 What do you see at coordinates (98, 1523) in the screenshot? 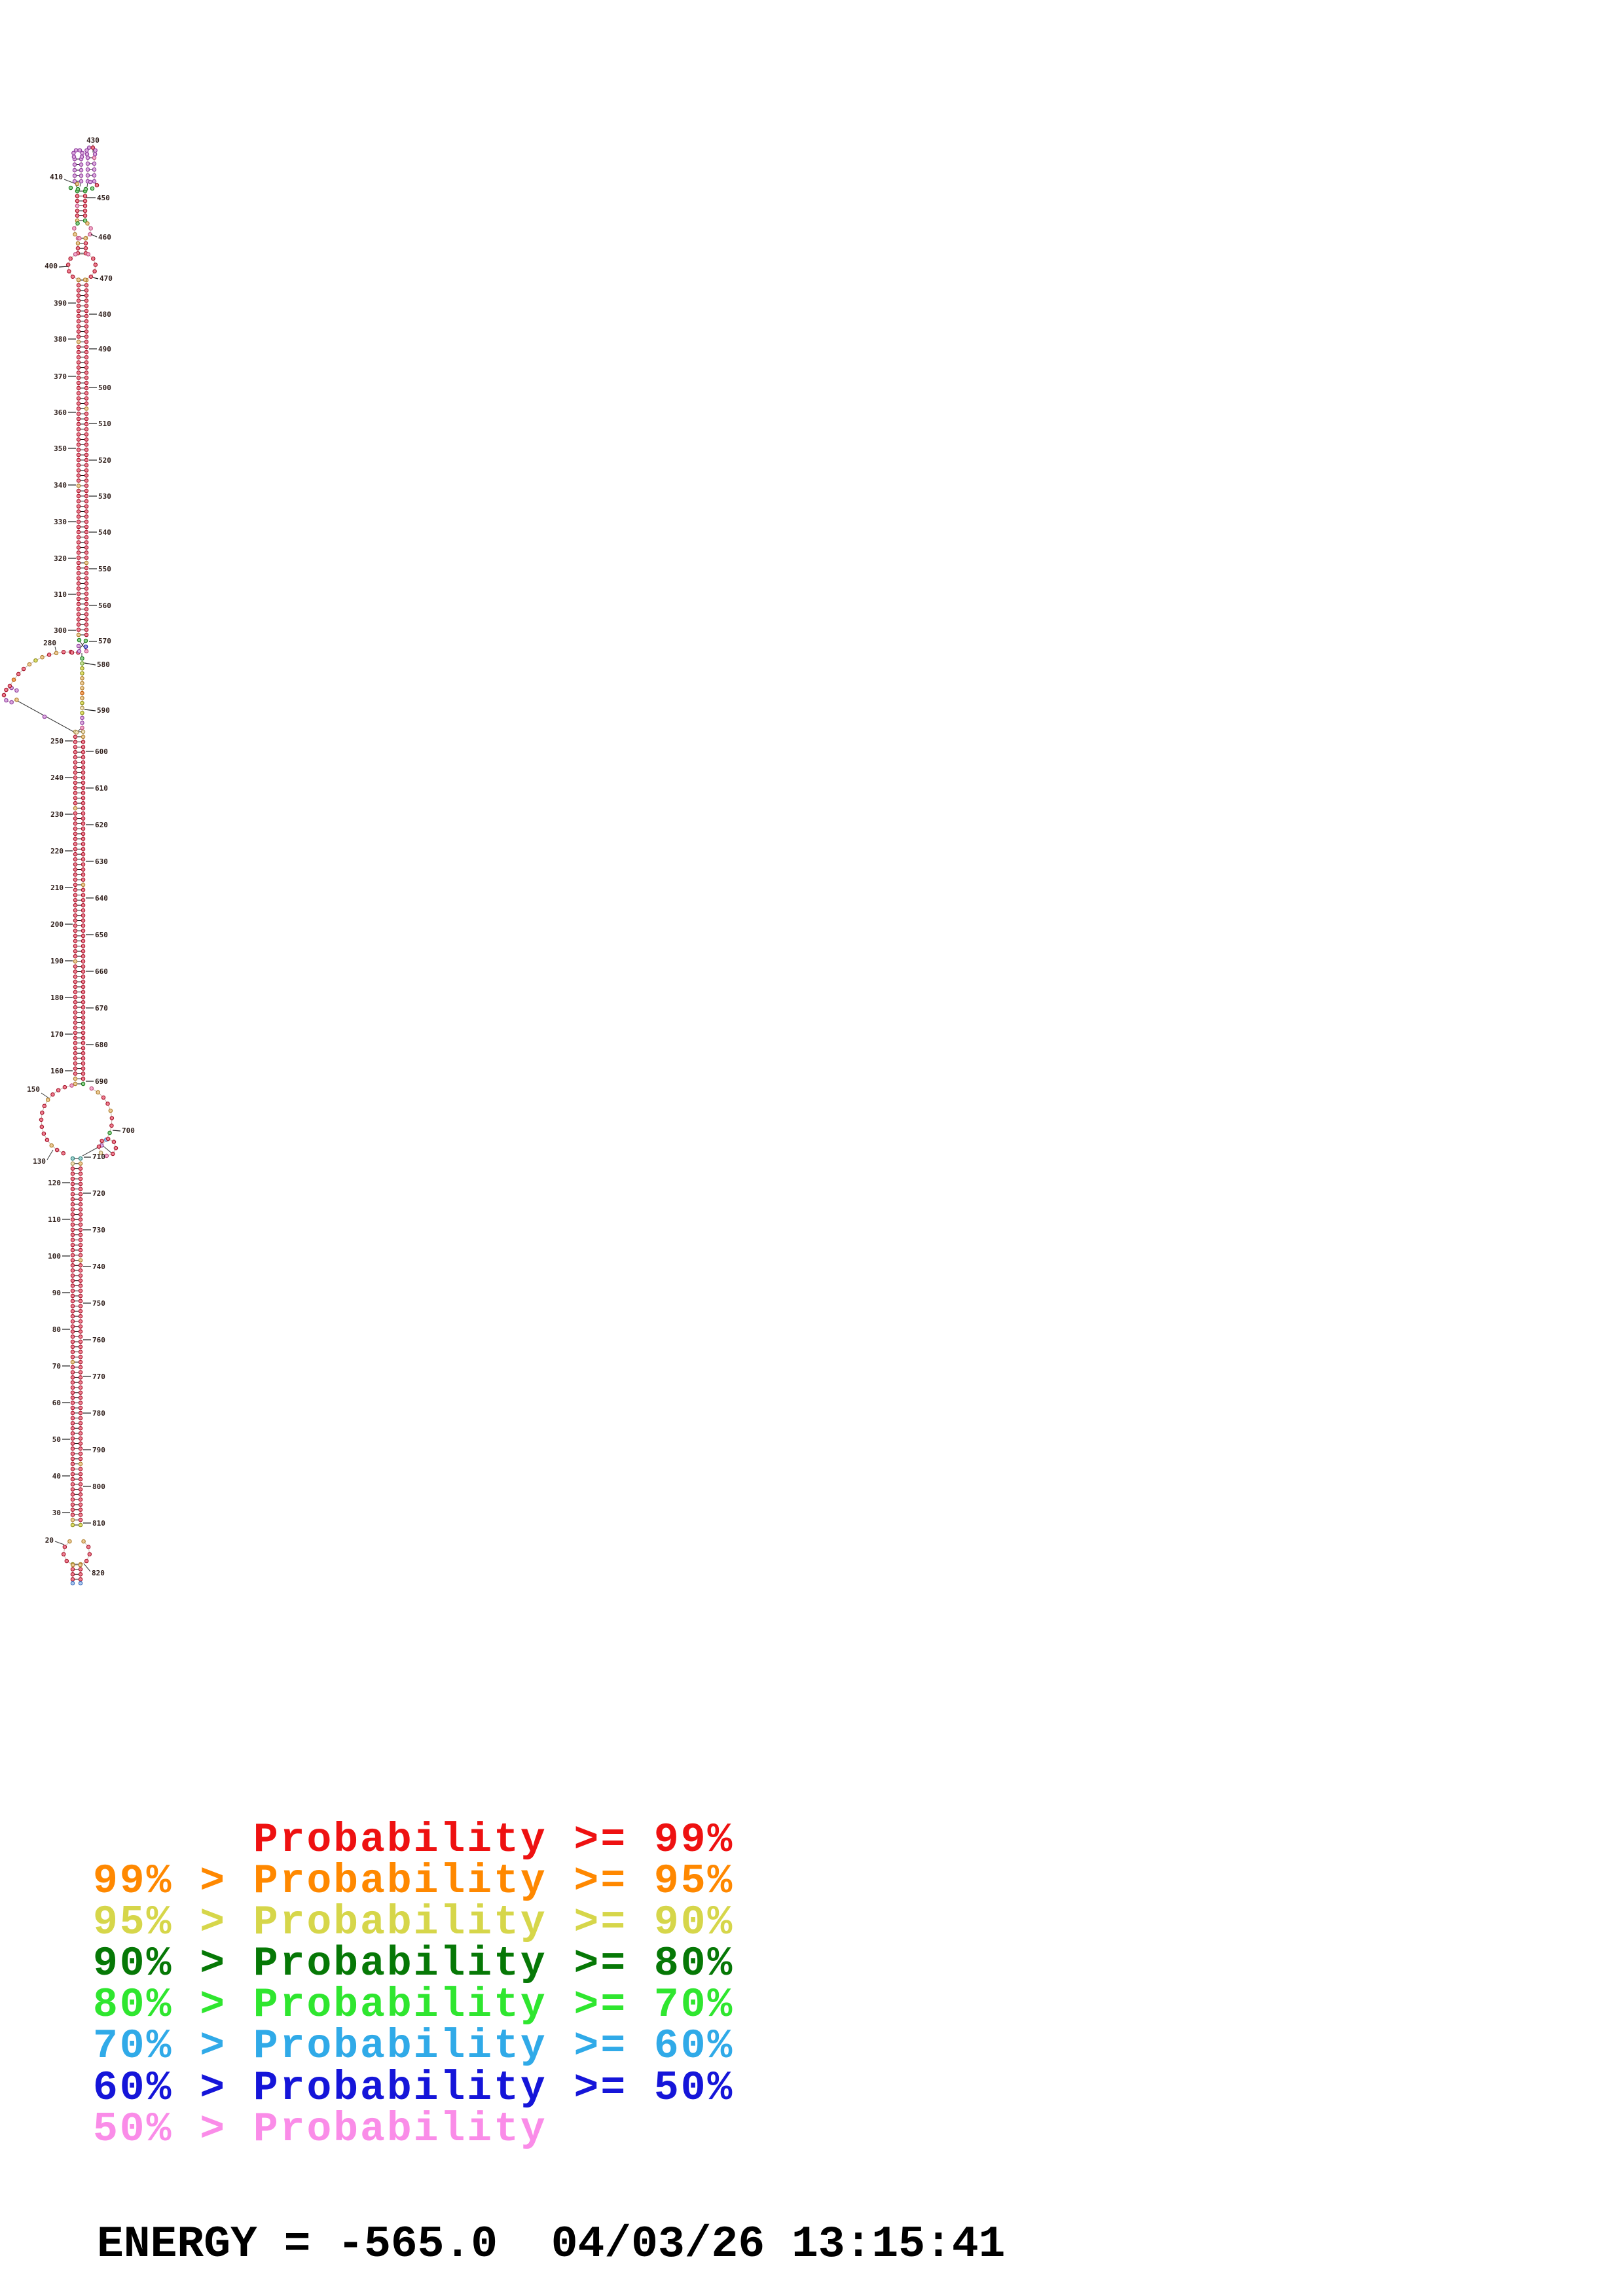
I see `tick-label: 810` at bounding box center [98, 1523].